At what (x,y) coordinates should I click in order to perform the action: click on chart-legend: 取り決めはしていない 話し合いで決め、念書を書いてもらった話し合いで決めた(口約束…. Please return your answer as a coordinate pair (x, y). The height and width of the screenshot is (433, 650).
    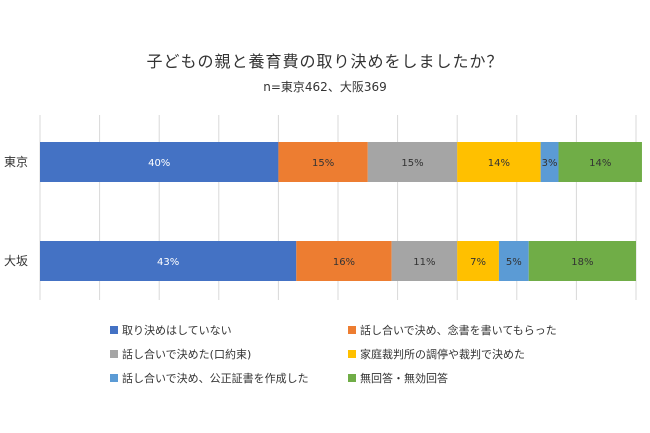
    Looking at the image, I should click on (360, 354).